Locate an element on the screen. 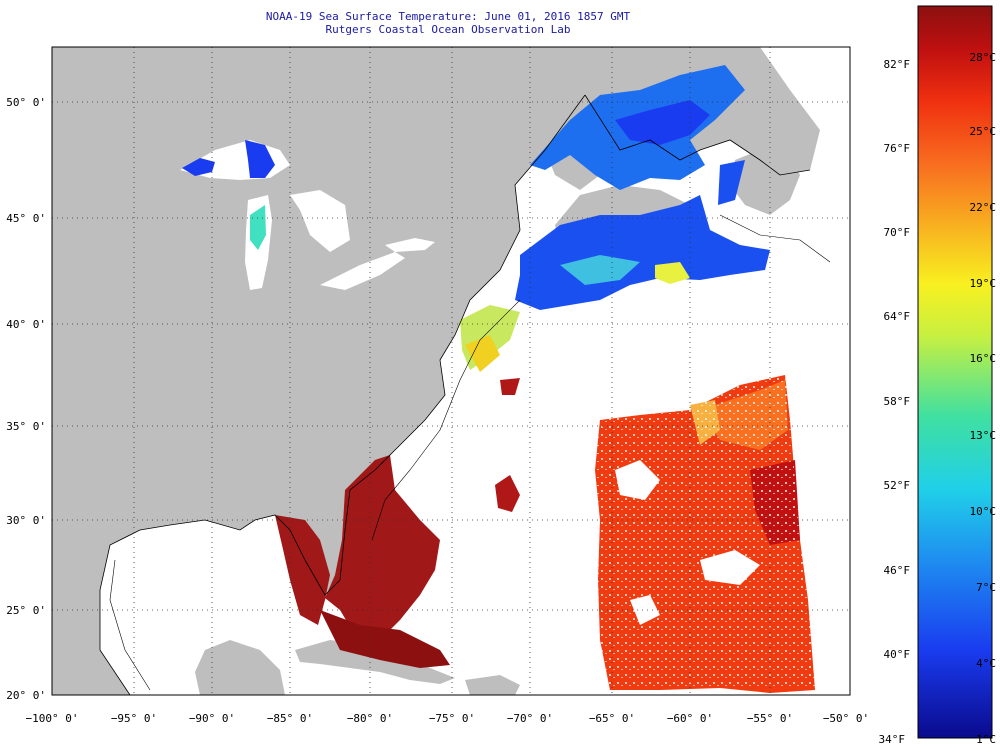 The image size is (1000, 754). lon-label: −70° 0' is located at coordinates (530, 718).